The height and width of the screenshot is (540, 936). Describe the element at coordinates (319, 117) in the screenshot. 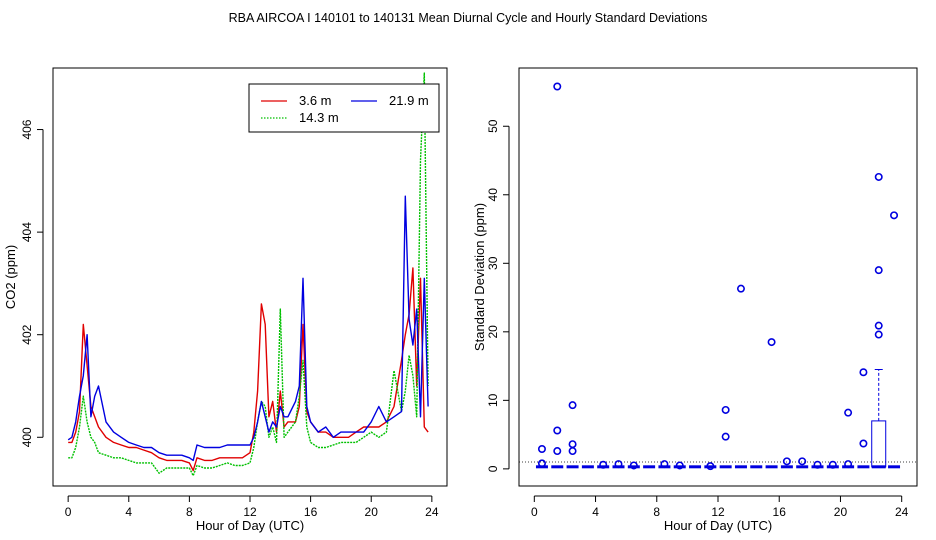

I see `legend-label-14-3m: 14.3 m` at that location.